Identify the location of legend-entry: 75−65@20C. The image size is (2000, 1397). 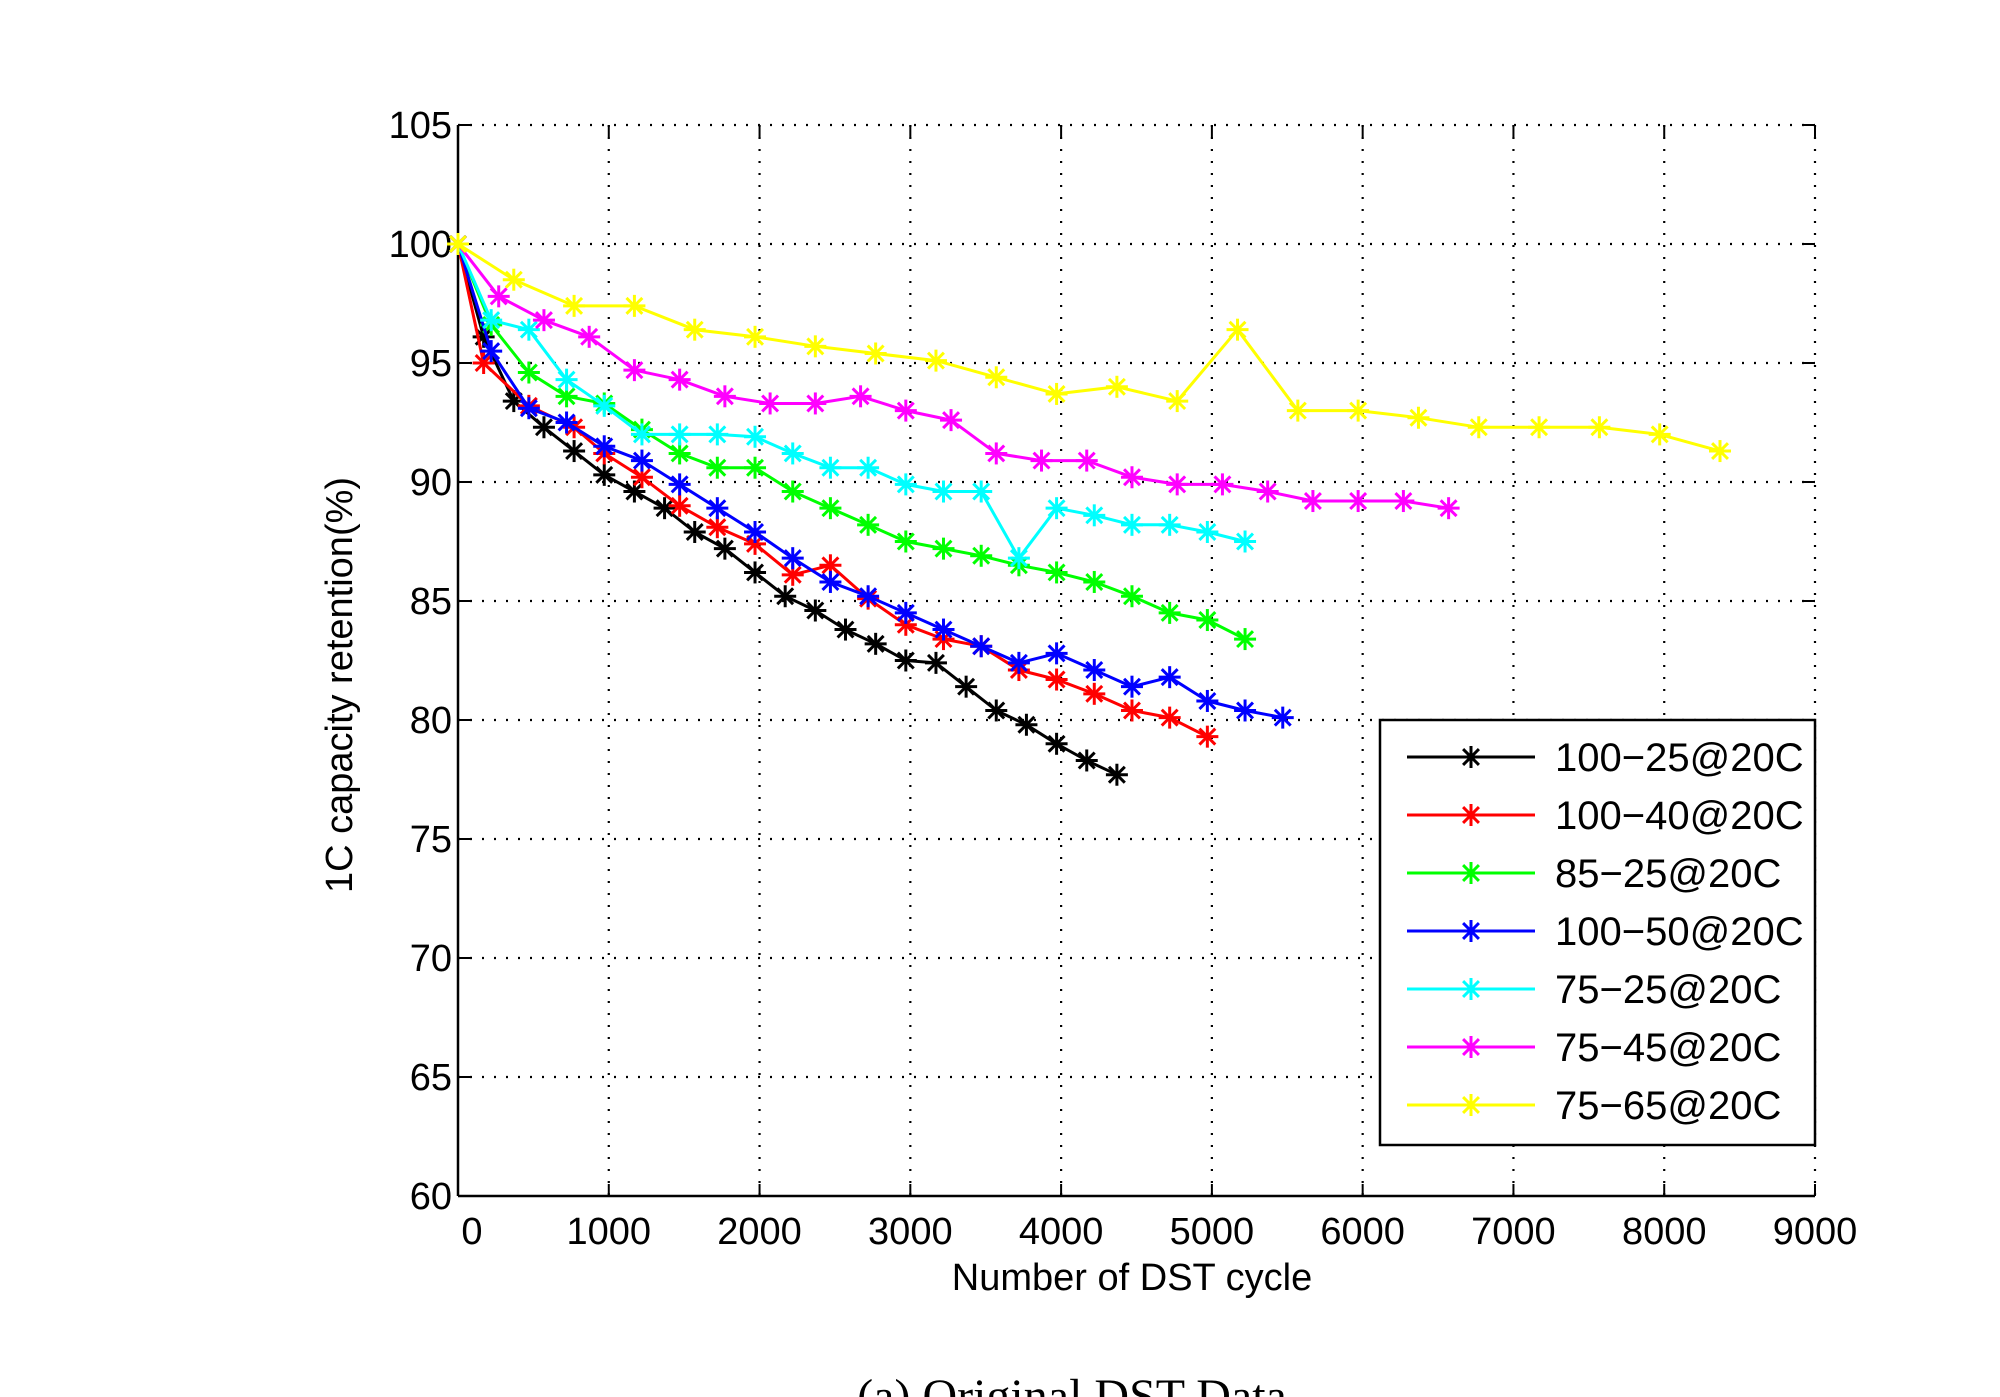
(1594, 1106).